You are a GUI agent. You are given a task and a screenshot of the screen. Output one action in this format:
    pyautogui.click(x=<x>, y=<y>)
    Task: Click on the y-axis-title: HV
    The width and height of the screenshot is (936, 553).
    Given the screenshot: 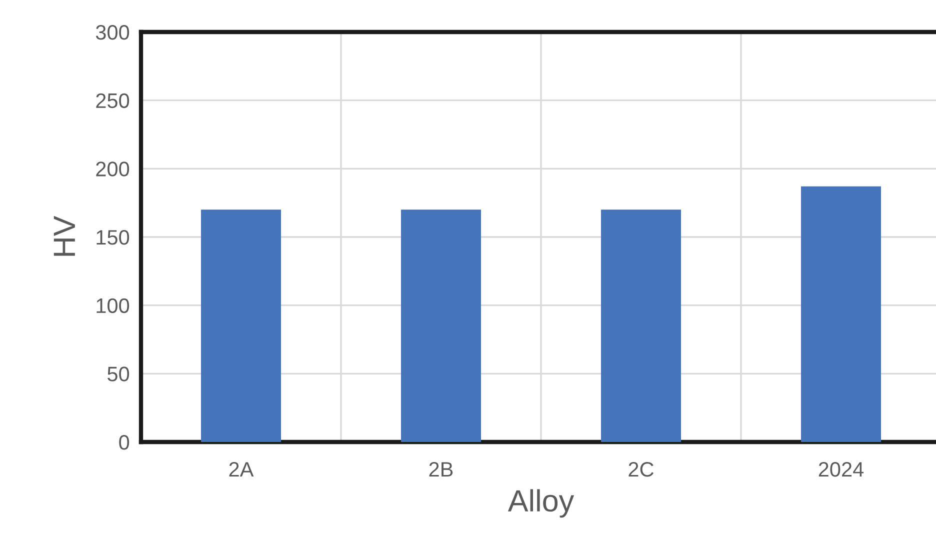 What is the action you would take?
    pyautogui.click(x=64, y=236)
    